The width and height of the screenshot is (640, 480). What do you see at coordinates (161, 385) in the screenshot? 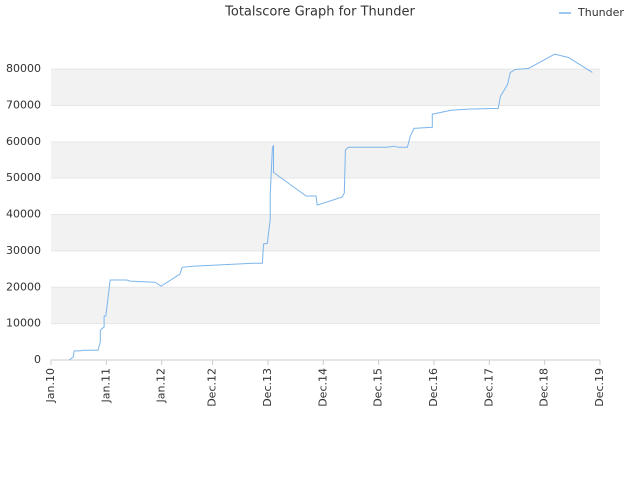
I see `x-tick-label: Jan.12` at bounding box center [161, 385].